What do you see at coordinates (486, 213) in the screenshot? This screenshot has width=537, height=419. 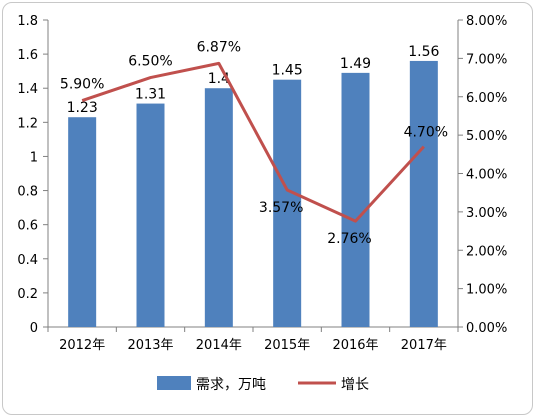 I see `right-tick-label: 3.00%` at bounding box center [486, 213].